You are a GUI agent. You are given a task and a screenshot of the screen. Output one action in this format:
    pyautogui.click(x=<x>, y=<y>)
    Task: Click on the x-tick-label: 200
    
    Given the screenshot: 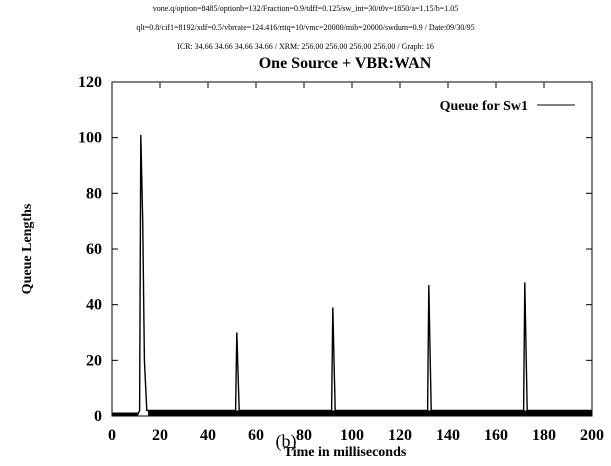 What is the action you would take?
    pyautogui.click(x=592, y=435)
    